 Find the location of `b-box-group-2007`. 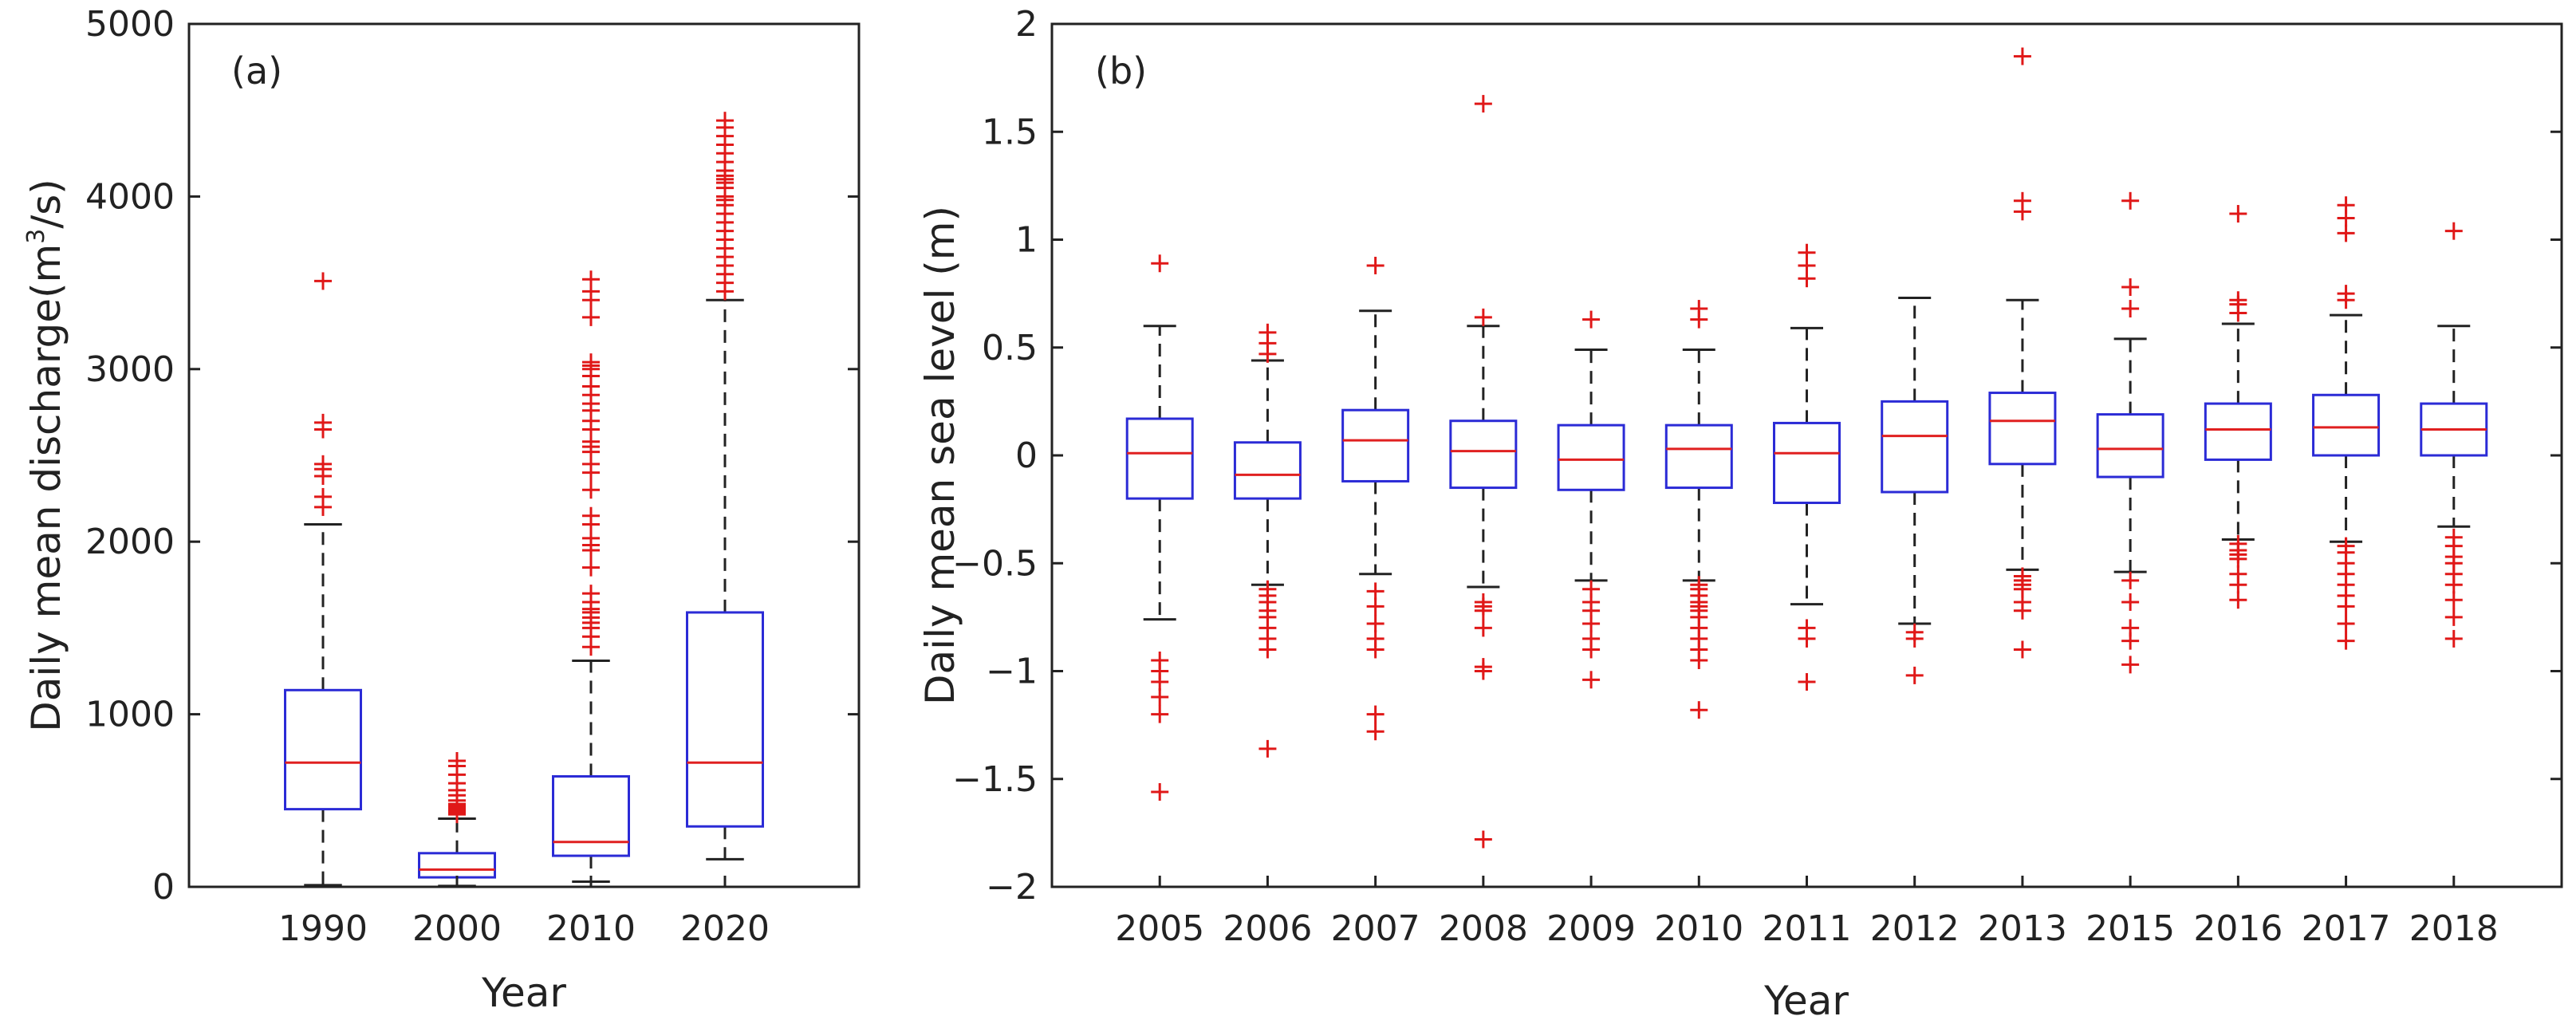

b-box-group-2007 is located at coordinates (1375, 498).